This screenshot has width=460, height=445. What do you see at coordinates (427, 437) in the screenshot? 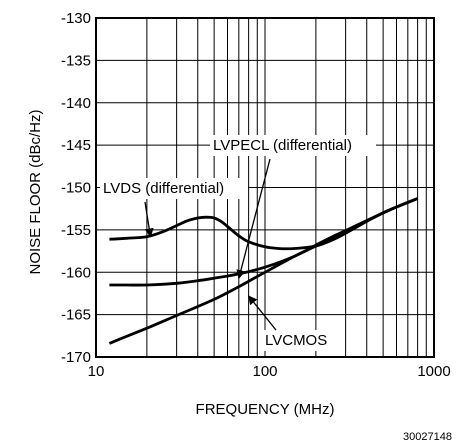
I see `figure-id: 30027148` at bounding box center [427, 437].